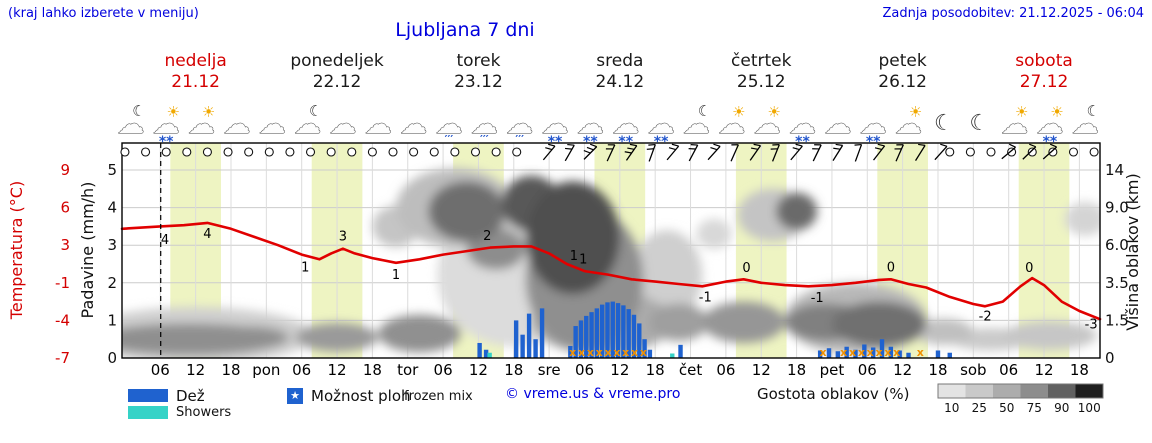 The height and width of the screenshot is (443, 1152). What do you see at coordinates (903, 61) in the screenshot?
I see `day-header-name: petek` at bounding box center [903, 61].